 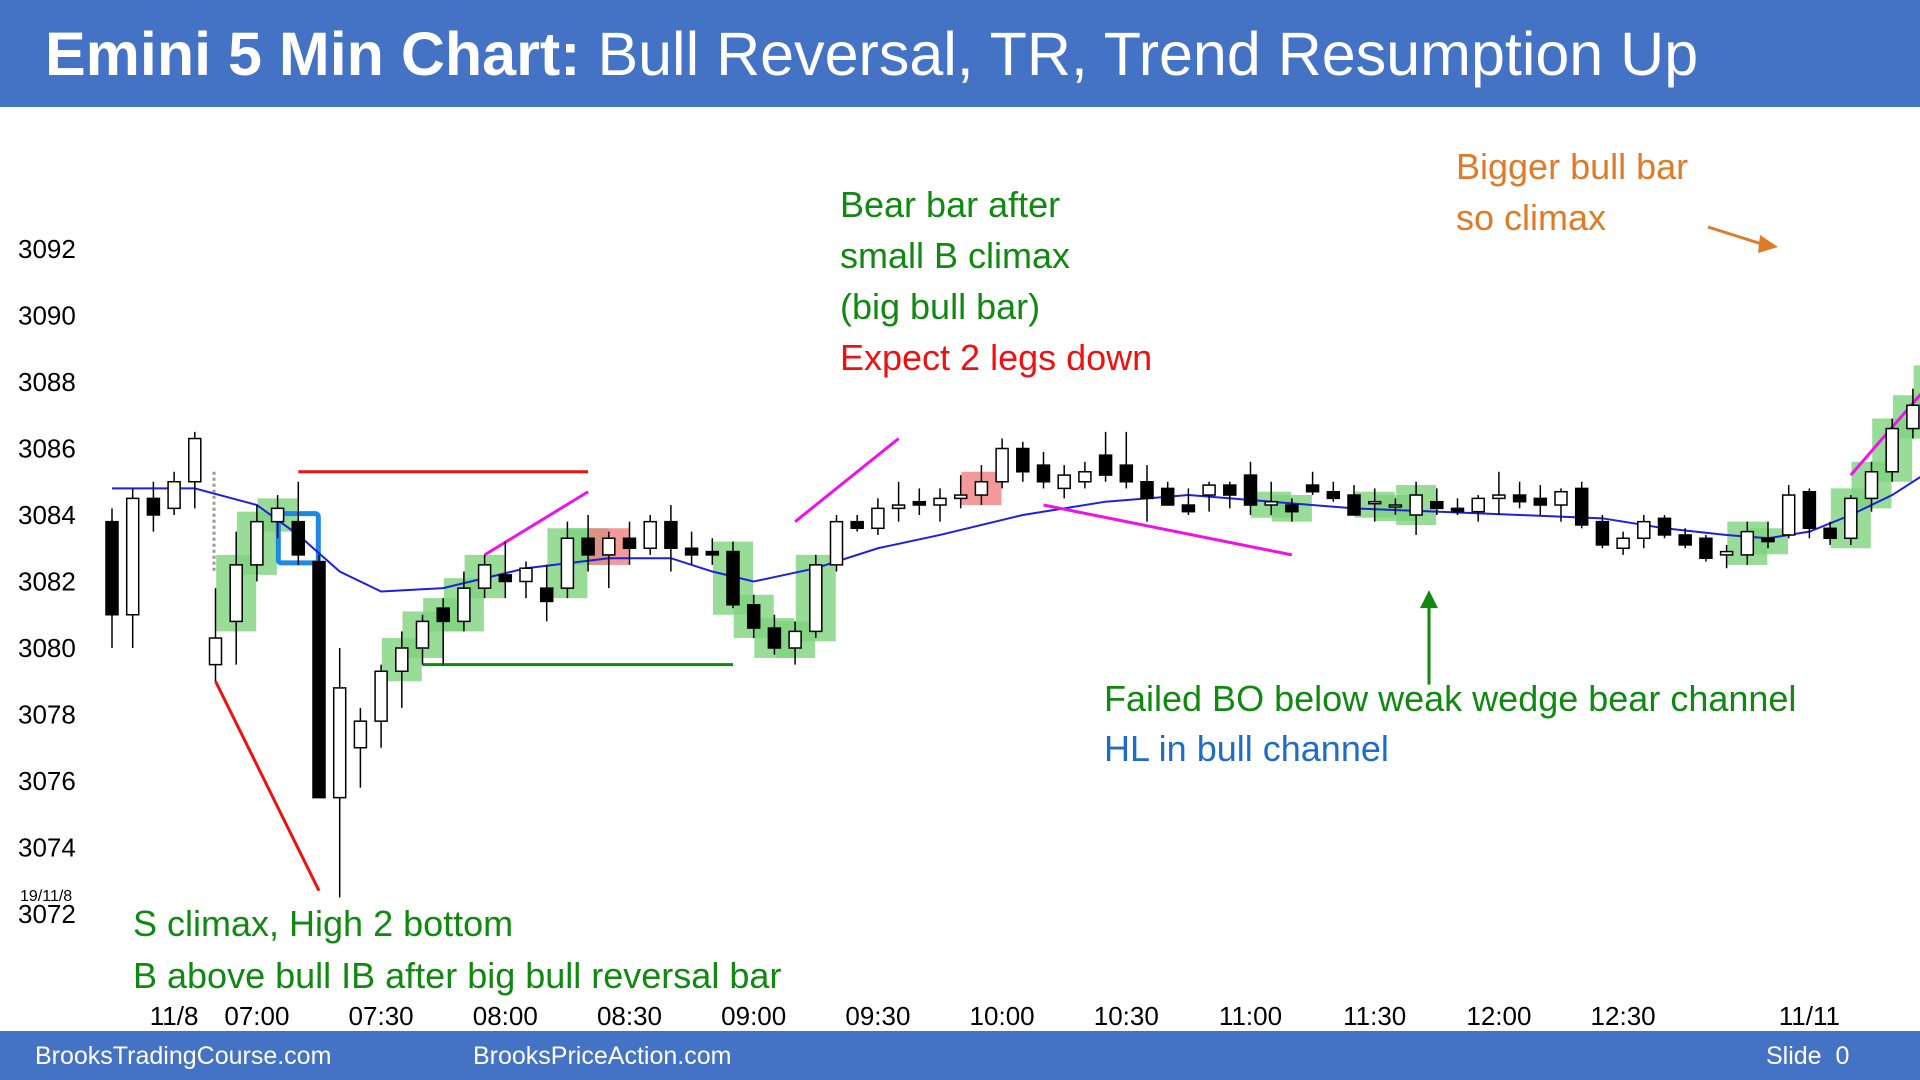 What do you see at coordinates (1429, 599) in the screenshot?
I see `green-arrowhead` at bounding box center [1429, 599].